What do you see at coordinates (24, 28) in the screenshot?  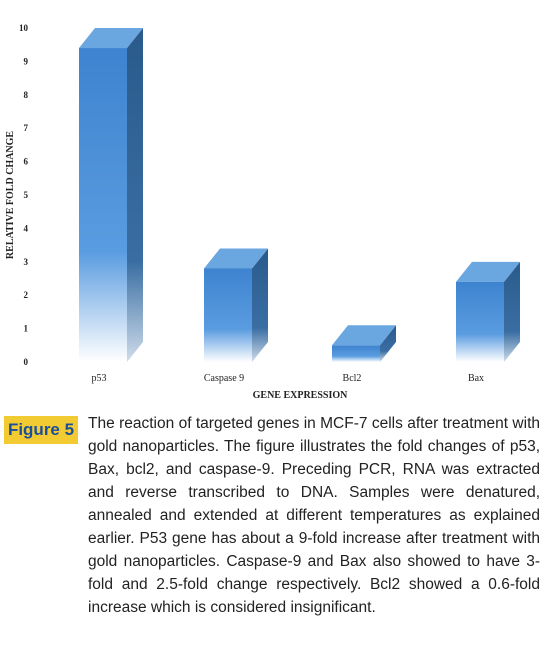 I see `y-tick-label: 10` at bounding box center [24, 28].